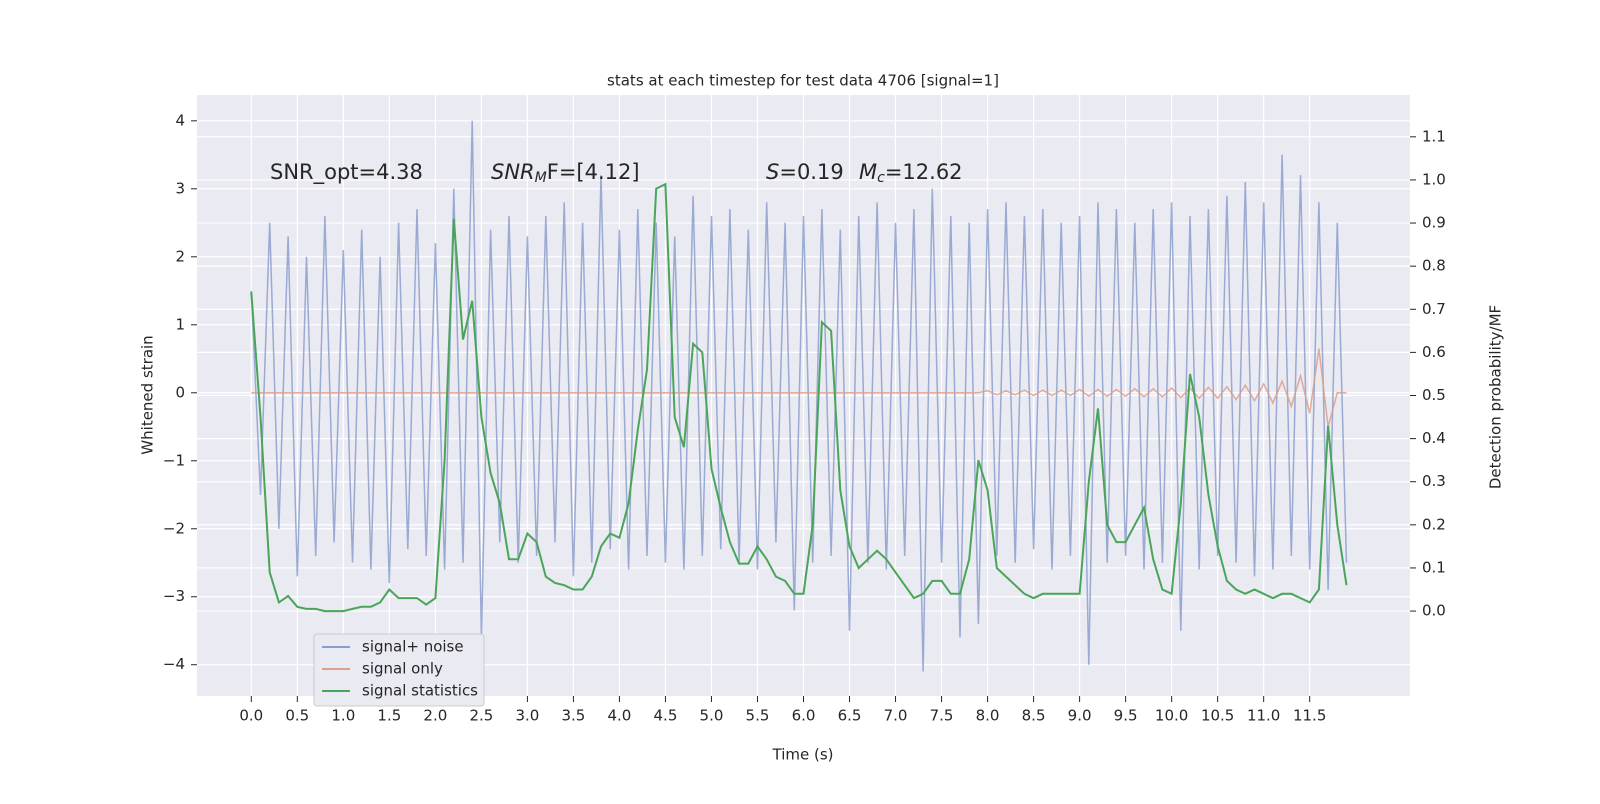  I want to click on legend-box, so click(399, 670).